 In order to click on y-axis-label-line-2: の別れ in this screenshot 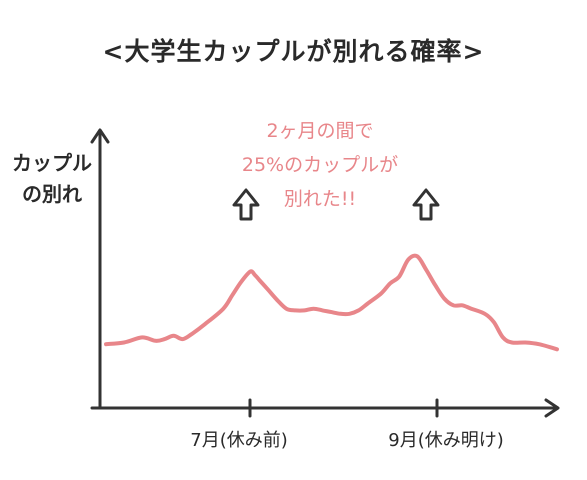, I will do `click(52, 194)`.